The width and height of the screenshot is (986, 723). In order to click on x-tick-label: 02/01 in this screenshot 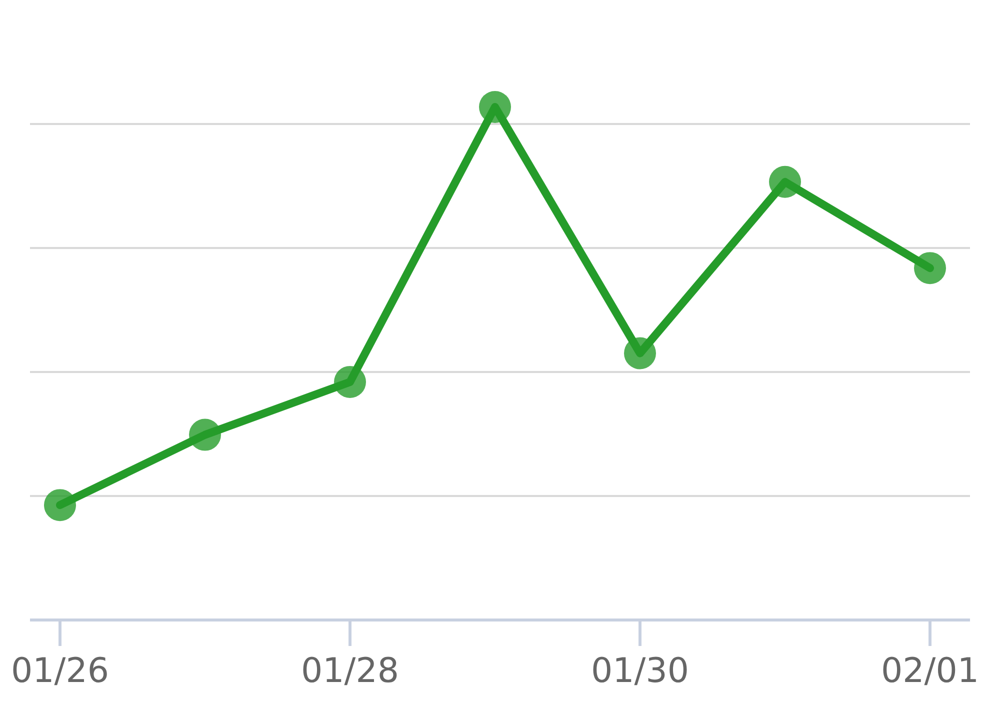, I will do `click(930, 671)`.